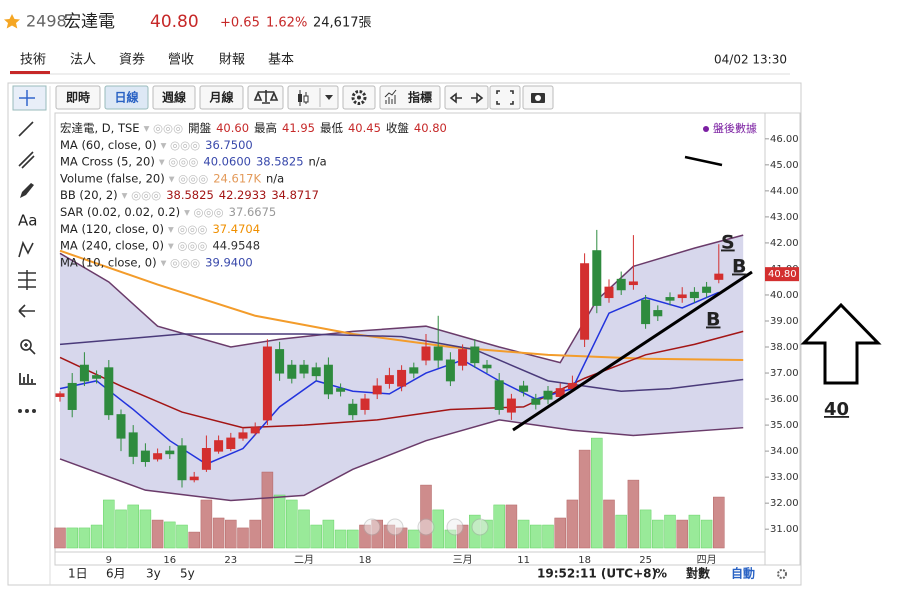 The height and width of the screenshot is (600, 900). I want to click on y-tick-label: 33.00, so click(784, 477).